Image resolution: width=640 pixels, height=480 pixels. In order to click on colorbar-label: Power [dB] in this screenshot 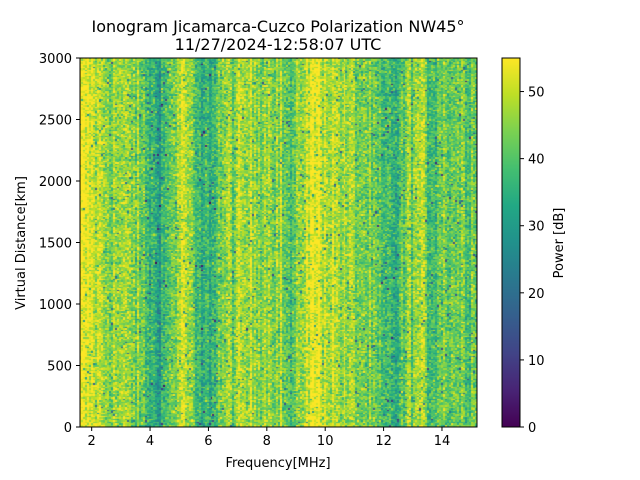, I will do `click(559, 243)`.